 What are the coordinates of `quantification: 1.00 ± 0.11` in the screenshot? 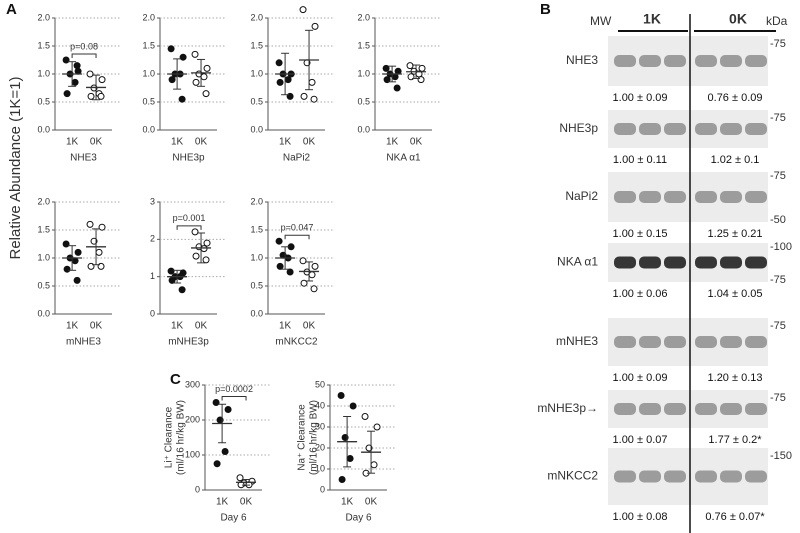 It's located at (640, 160).